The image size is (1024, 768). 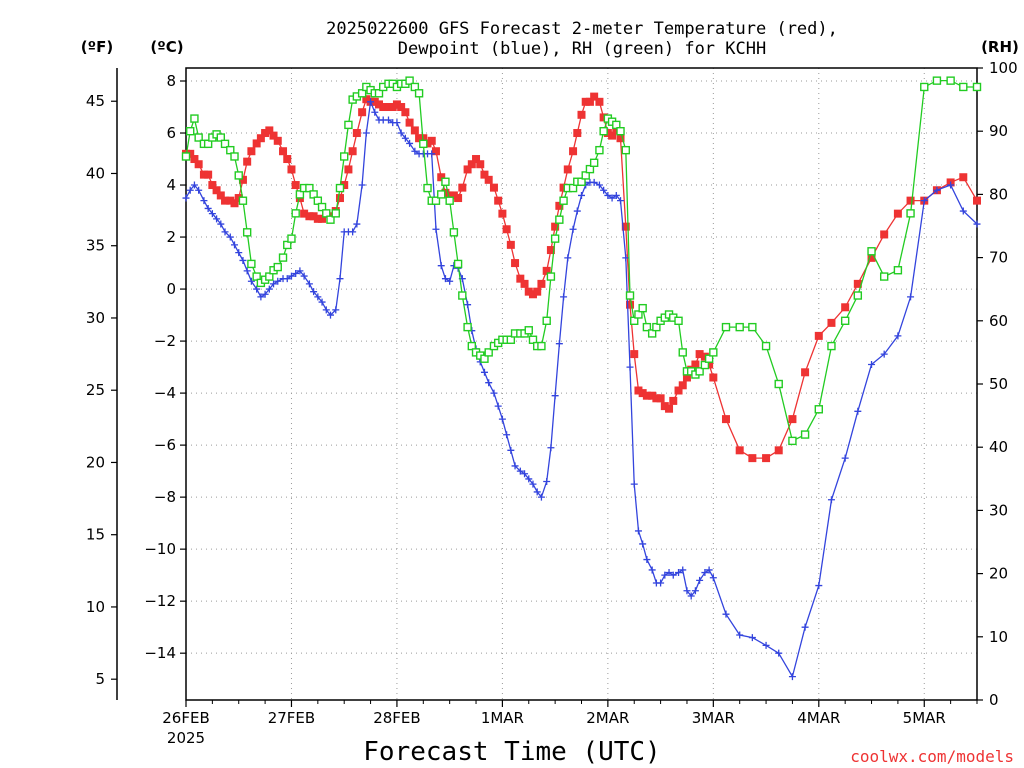 What do you see at coordinates (97, 47) in the screenshot?
I see `fahrenheit-unit-label: (ºF)` at bounding box center [97, 47].